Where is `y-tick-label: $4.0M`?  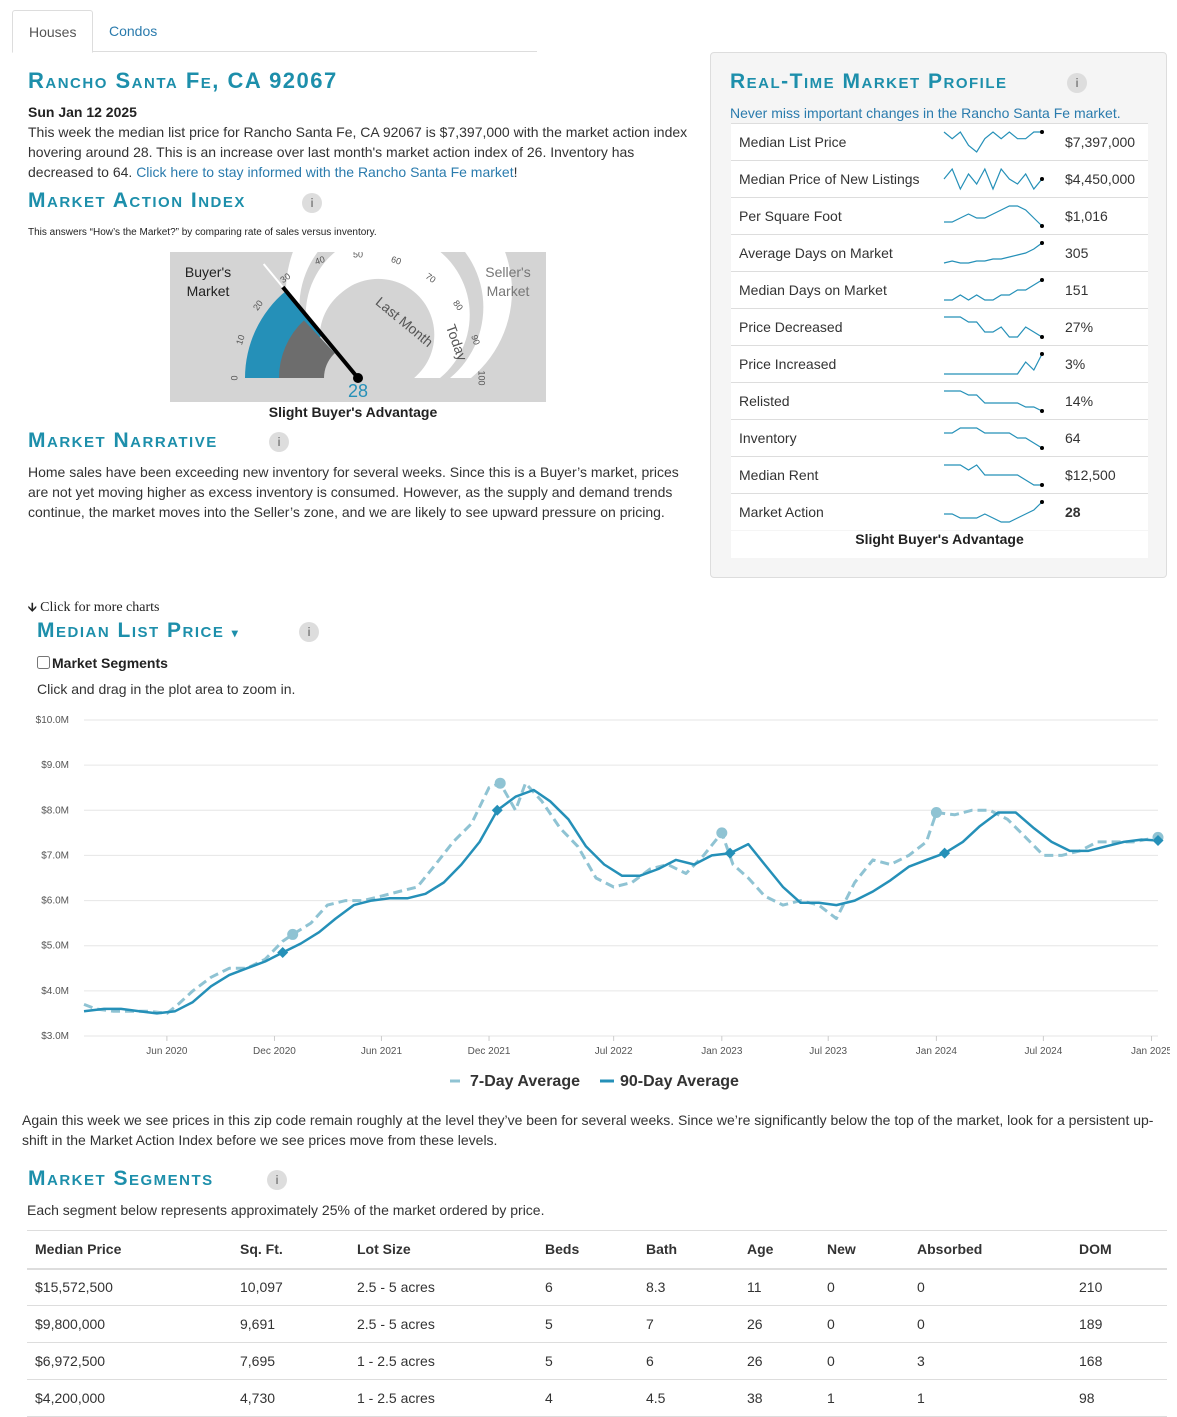
y-tick-label: $4.0M is located at coordinates (55, 991).